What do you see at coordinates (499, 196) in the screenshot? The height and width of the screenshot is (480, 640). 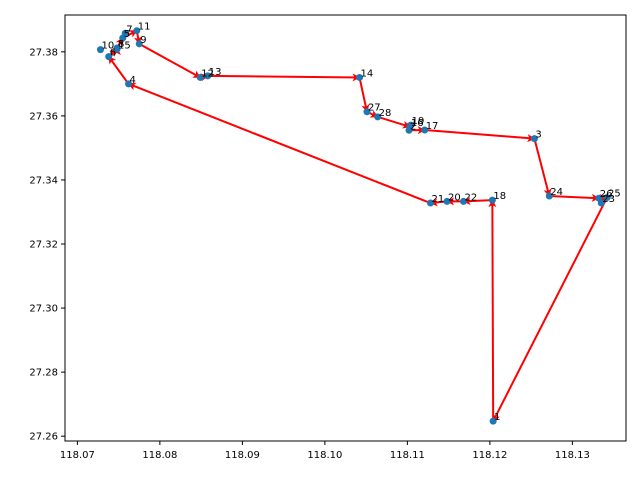 I see `point-label: 18` at bounding box center [499, 196].